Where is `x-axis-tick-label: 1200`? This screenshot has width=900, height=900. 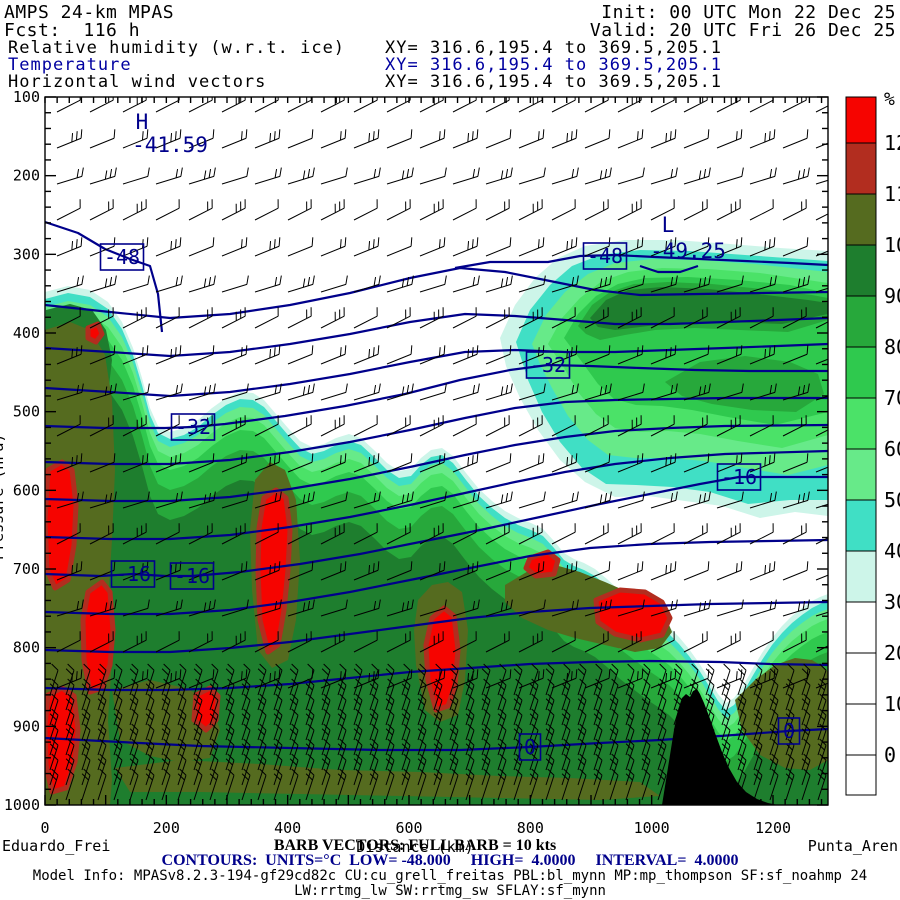
x-axis-tick-label: 1200 is located at coordinates (773, 828).